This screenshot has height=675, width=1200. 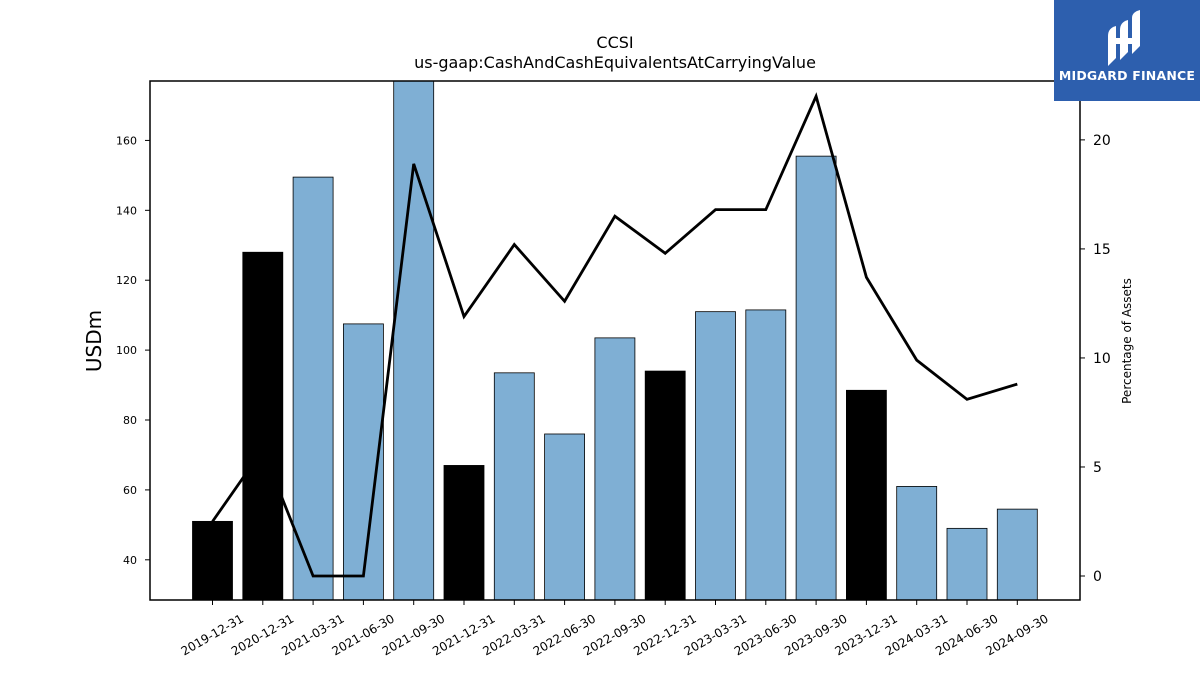 I want to click on y2-tick-label: 0, so click(x=1097, y=577).